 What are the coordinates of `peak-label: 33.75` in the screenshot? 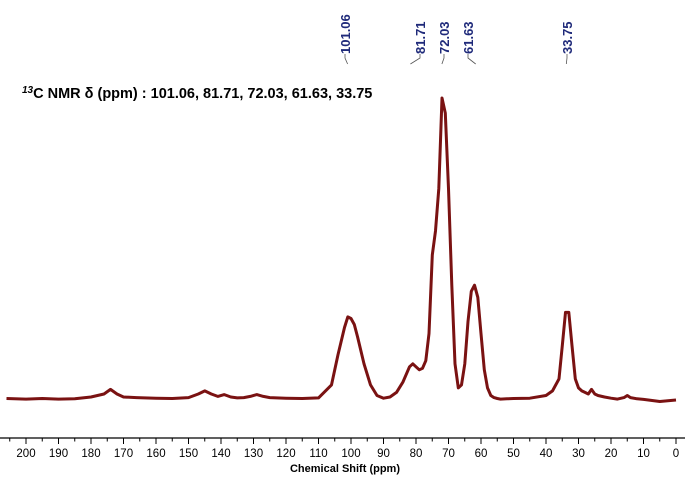 It's located at (567, 37).